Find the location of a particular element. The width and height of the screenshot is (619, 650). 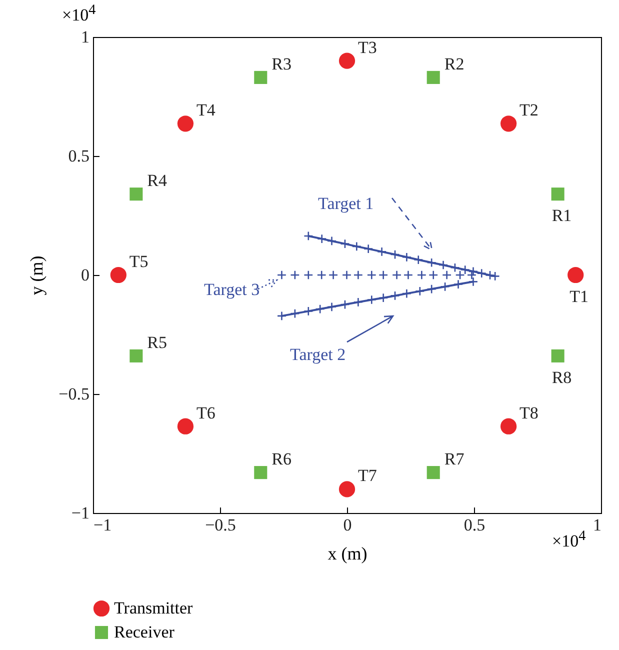

x-axis-title: x (m) is located at coordinates (348, 554).